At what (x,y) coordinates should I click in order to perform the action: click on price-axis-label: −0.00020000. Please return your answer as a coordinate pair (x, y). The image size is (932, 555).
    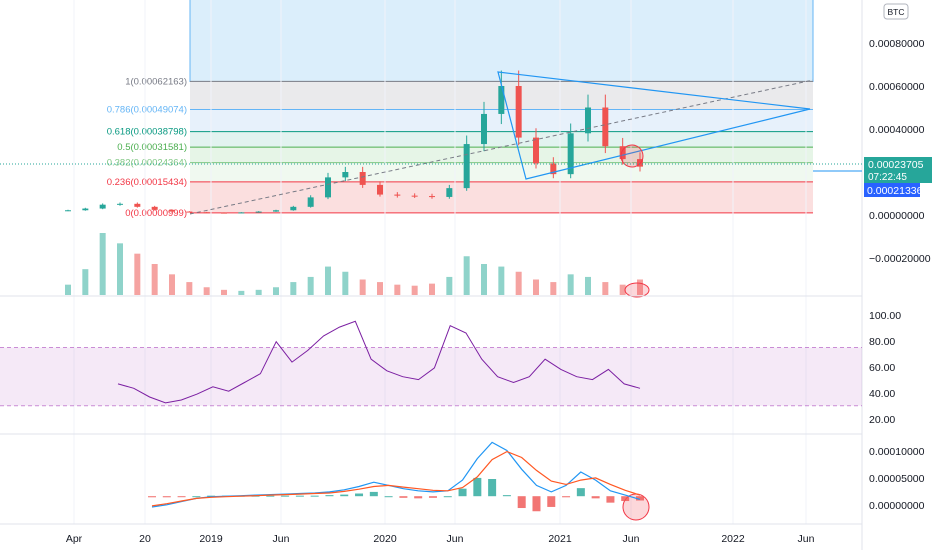
    Looking at the image, I should click on (900, 259).